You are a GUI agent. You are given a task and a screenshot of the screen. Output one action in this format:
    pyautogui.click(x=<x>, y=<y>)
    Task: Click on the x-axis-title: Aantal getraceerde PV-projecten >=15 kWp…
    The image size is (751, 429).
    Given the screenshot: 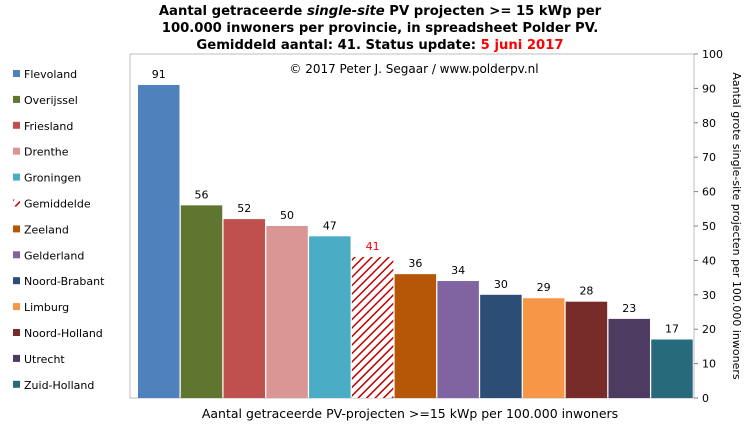 What is the action you would take?
    pyautogui.click(x=410, y=413)
    